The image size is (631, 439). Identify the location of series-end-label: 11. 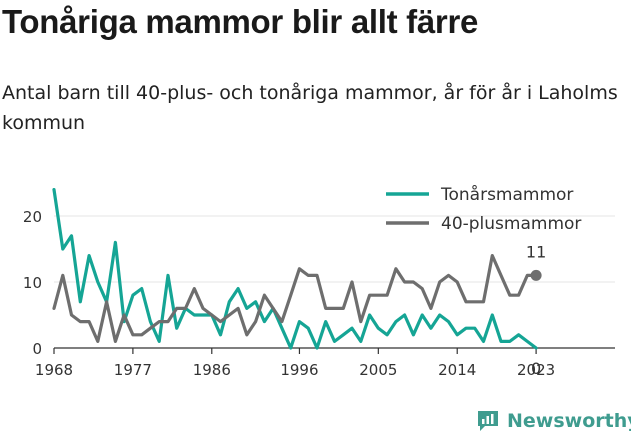
(536, 251).